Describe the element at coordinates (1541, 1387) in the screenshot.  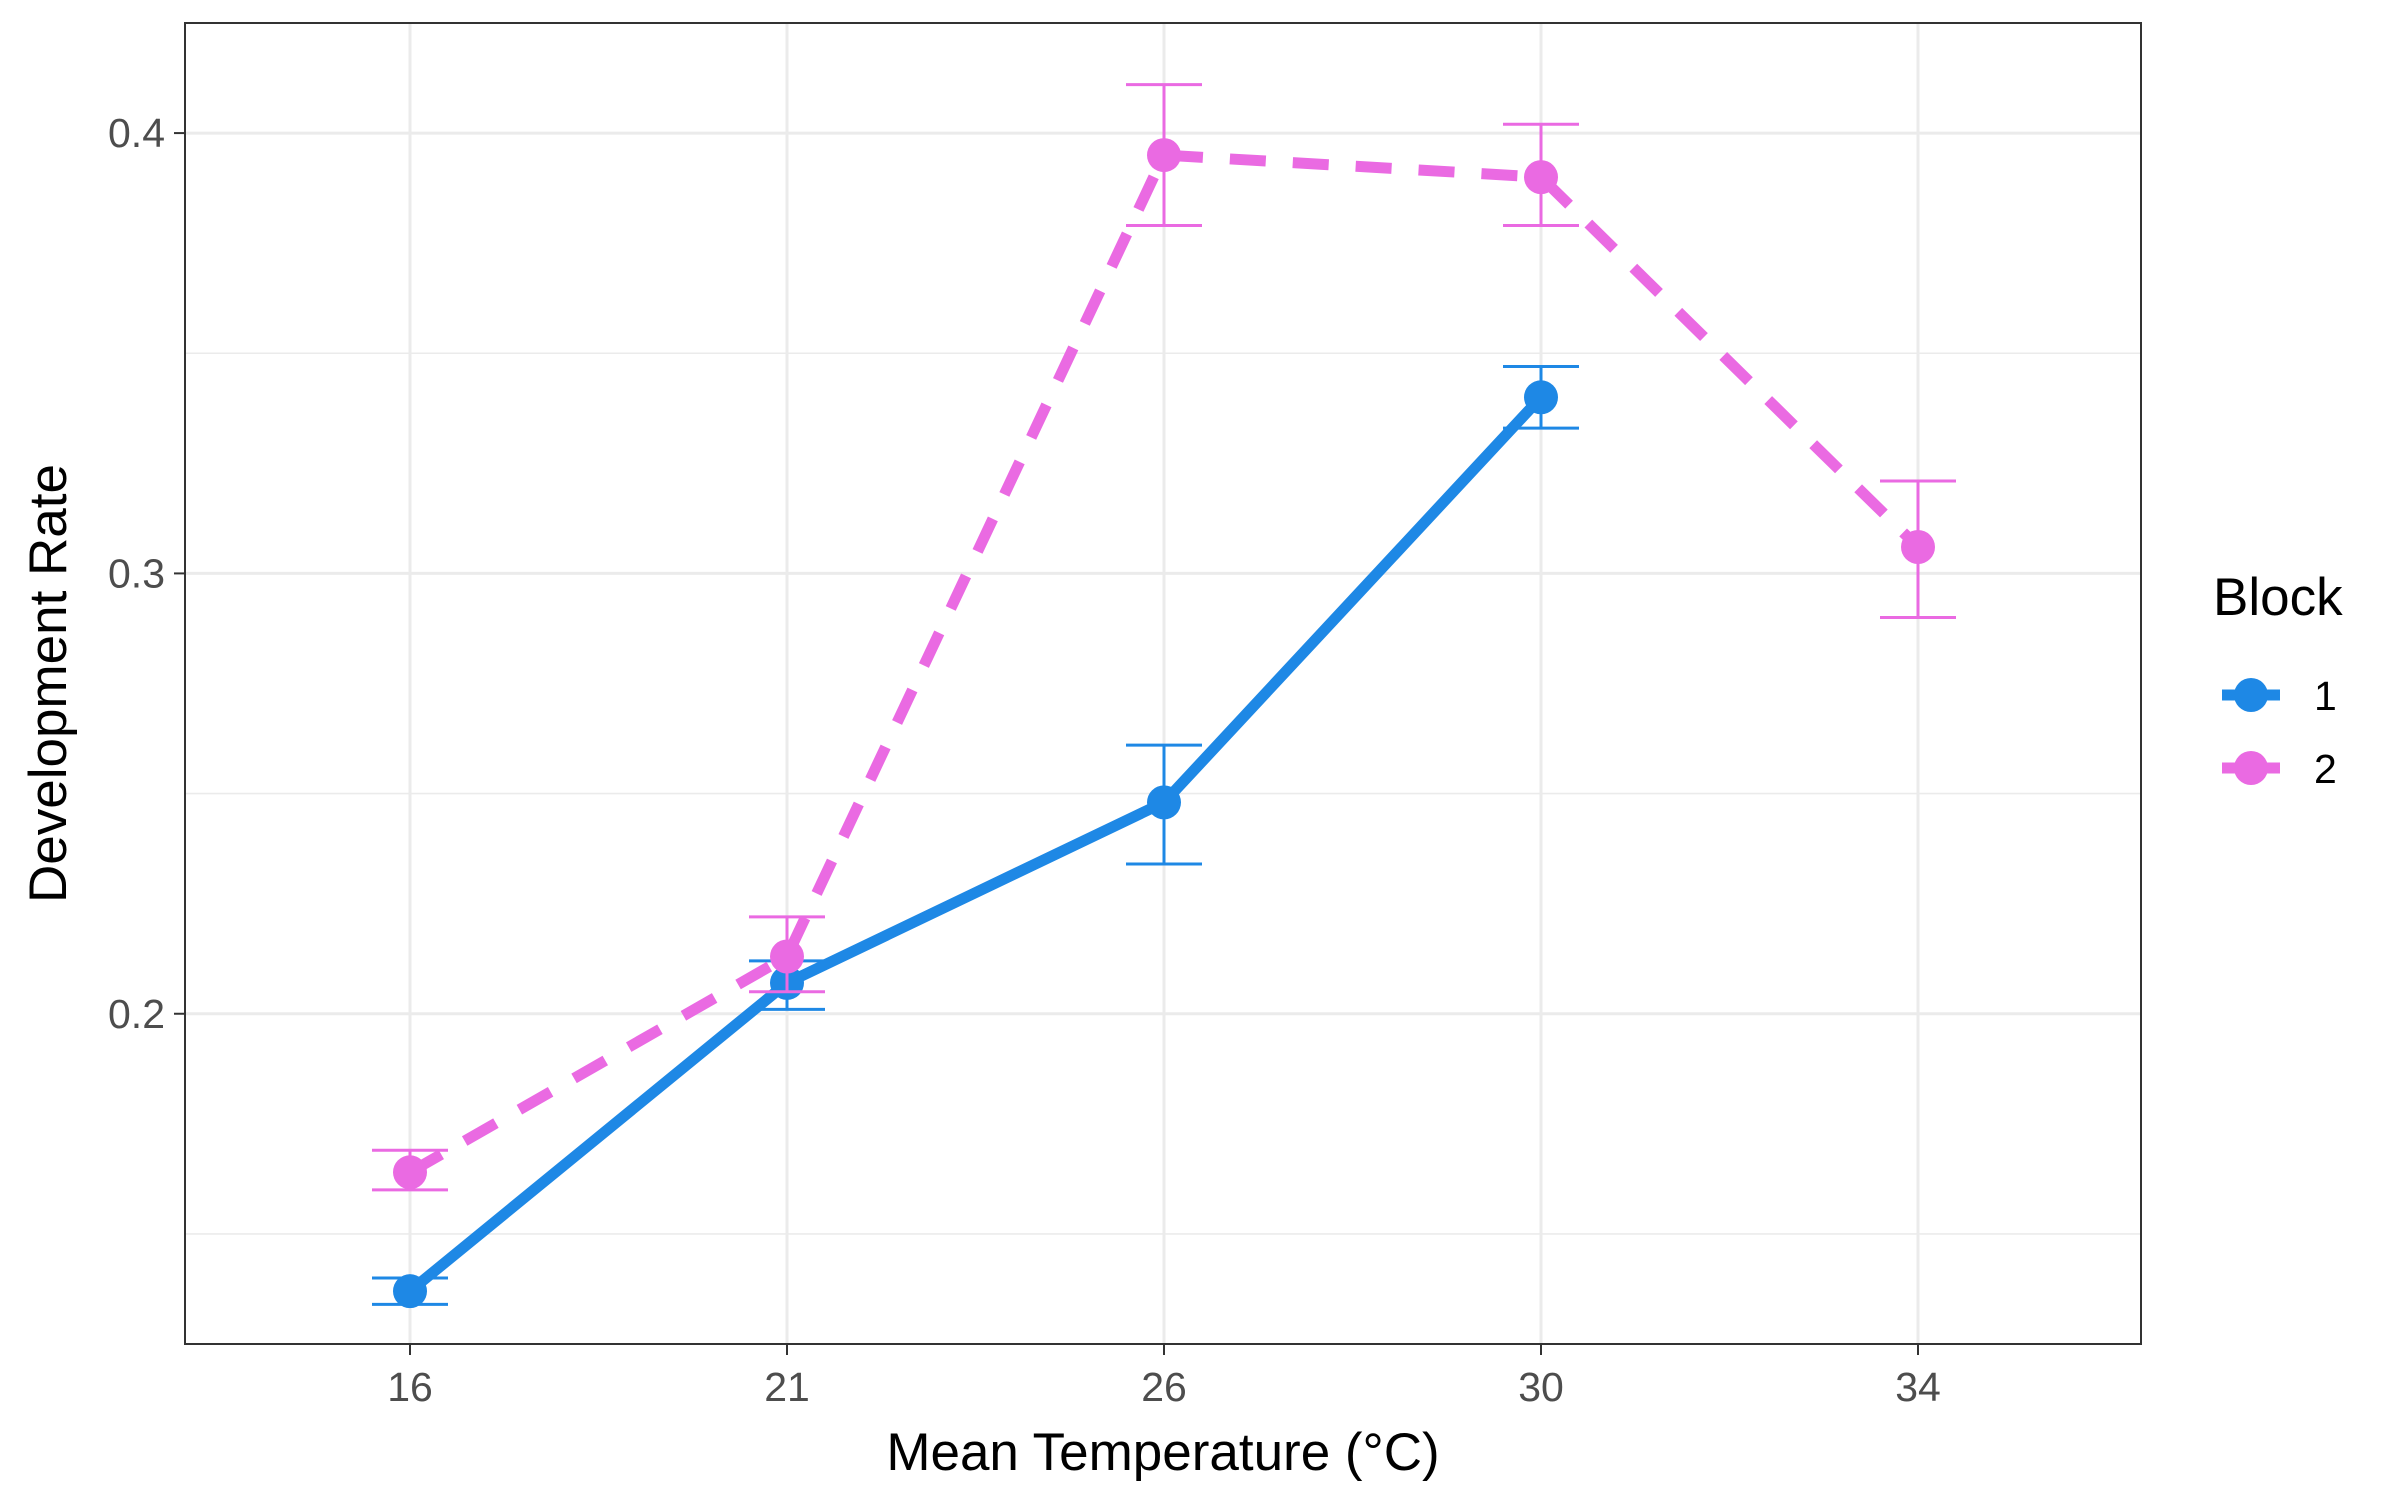
I see `x-tick-label: 30` at that location.